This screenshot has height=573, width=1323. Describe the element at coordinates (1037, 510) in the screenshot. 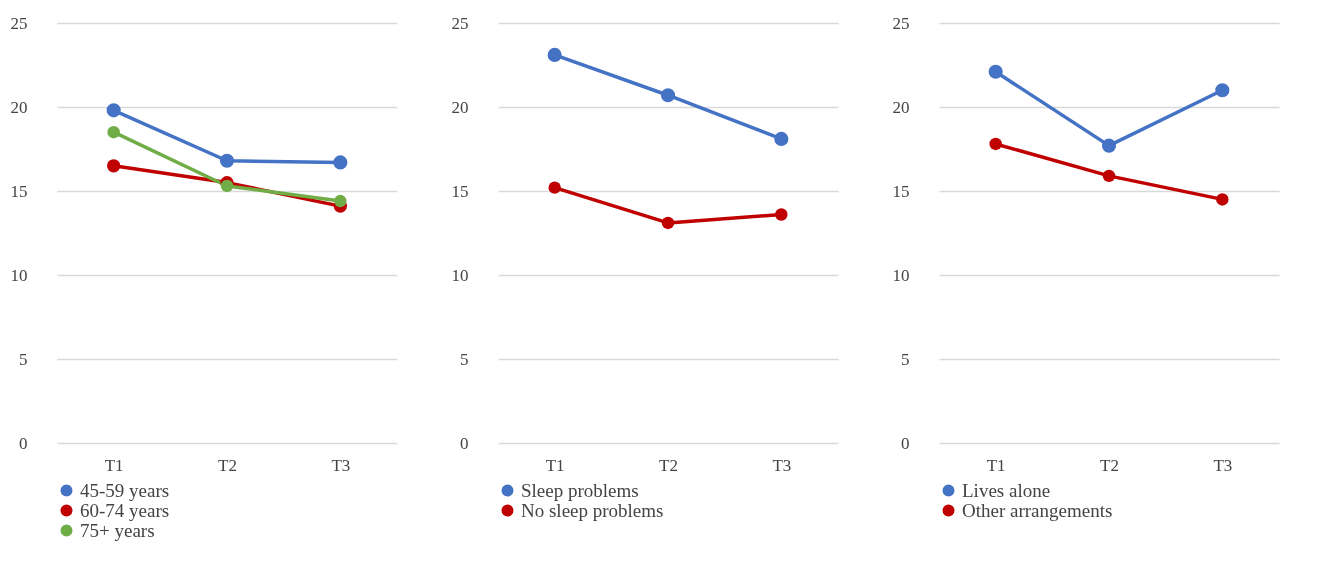

I see `legend-label: Other arrangements` at that location.